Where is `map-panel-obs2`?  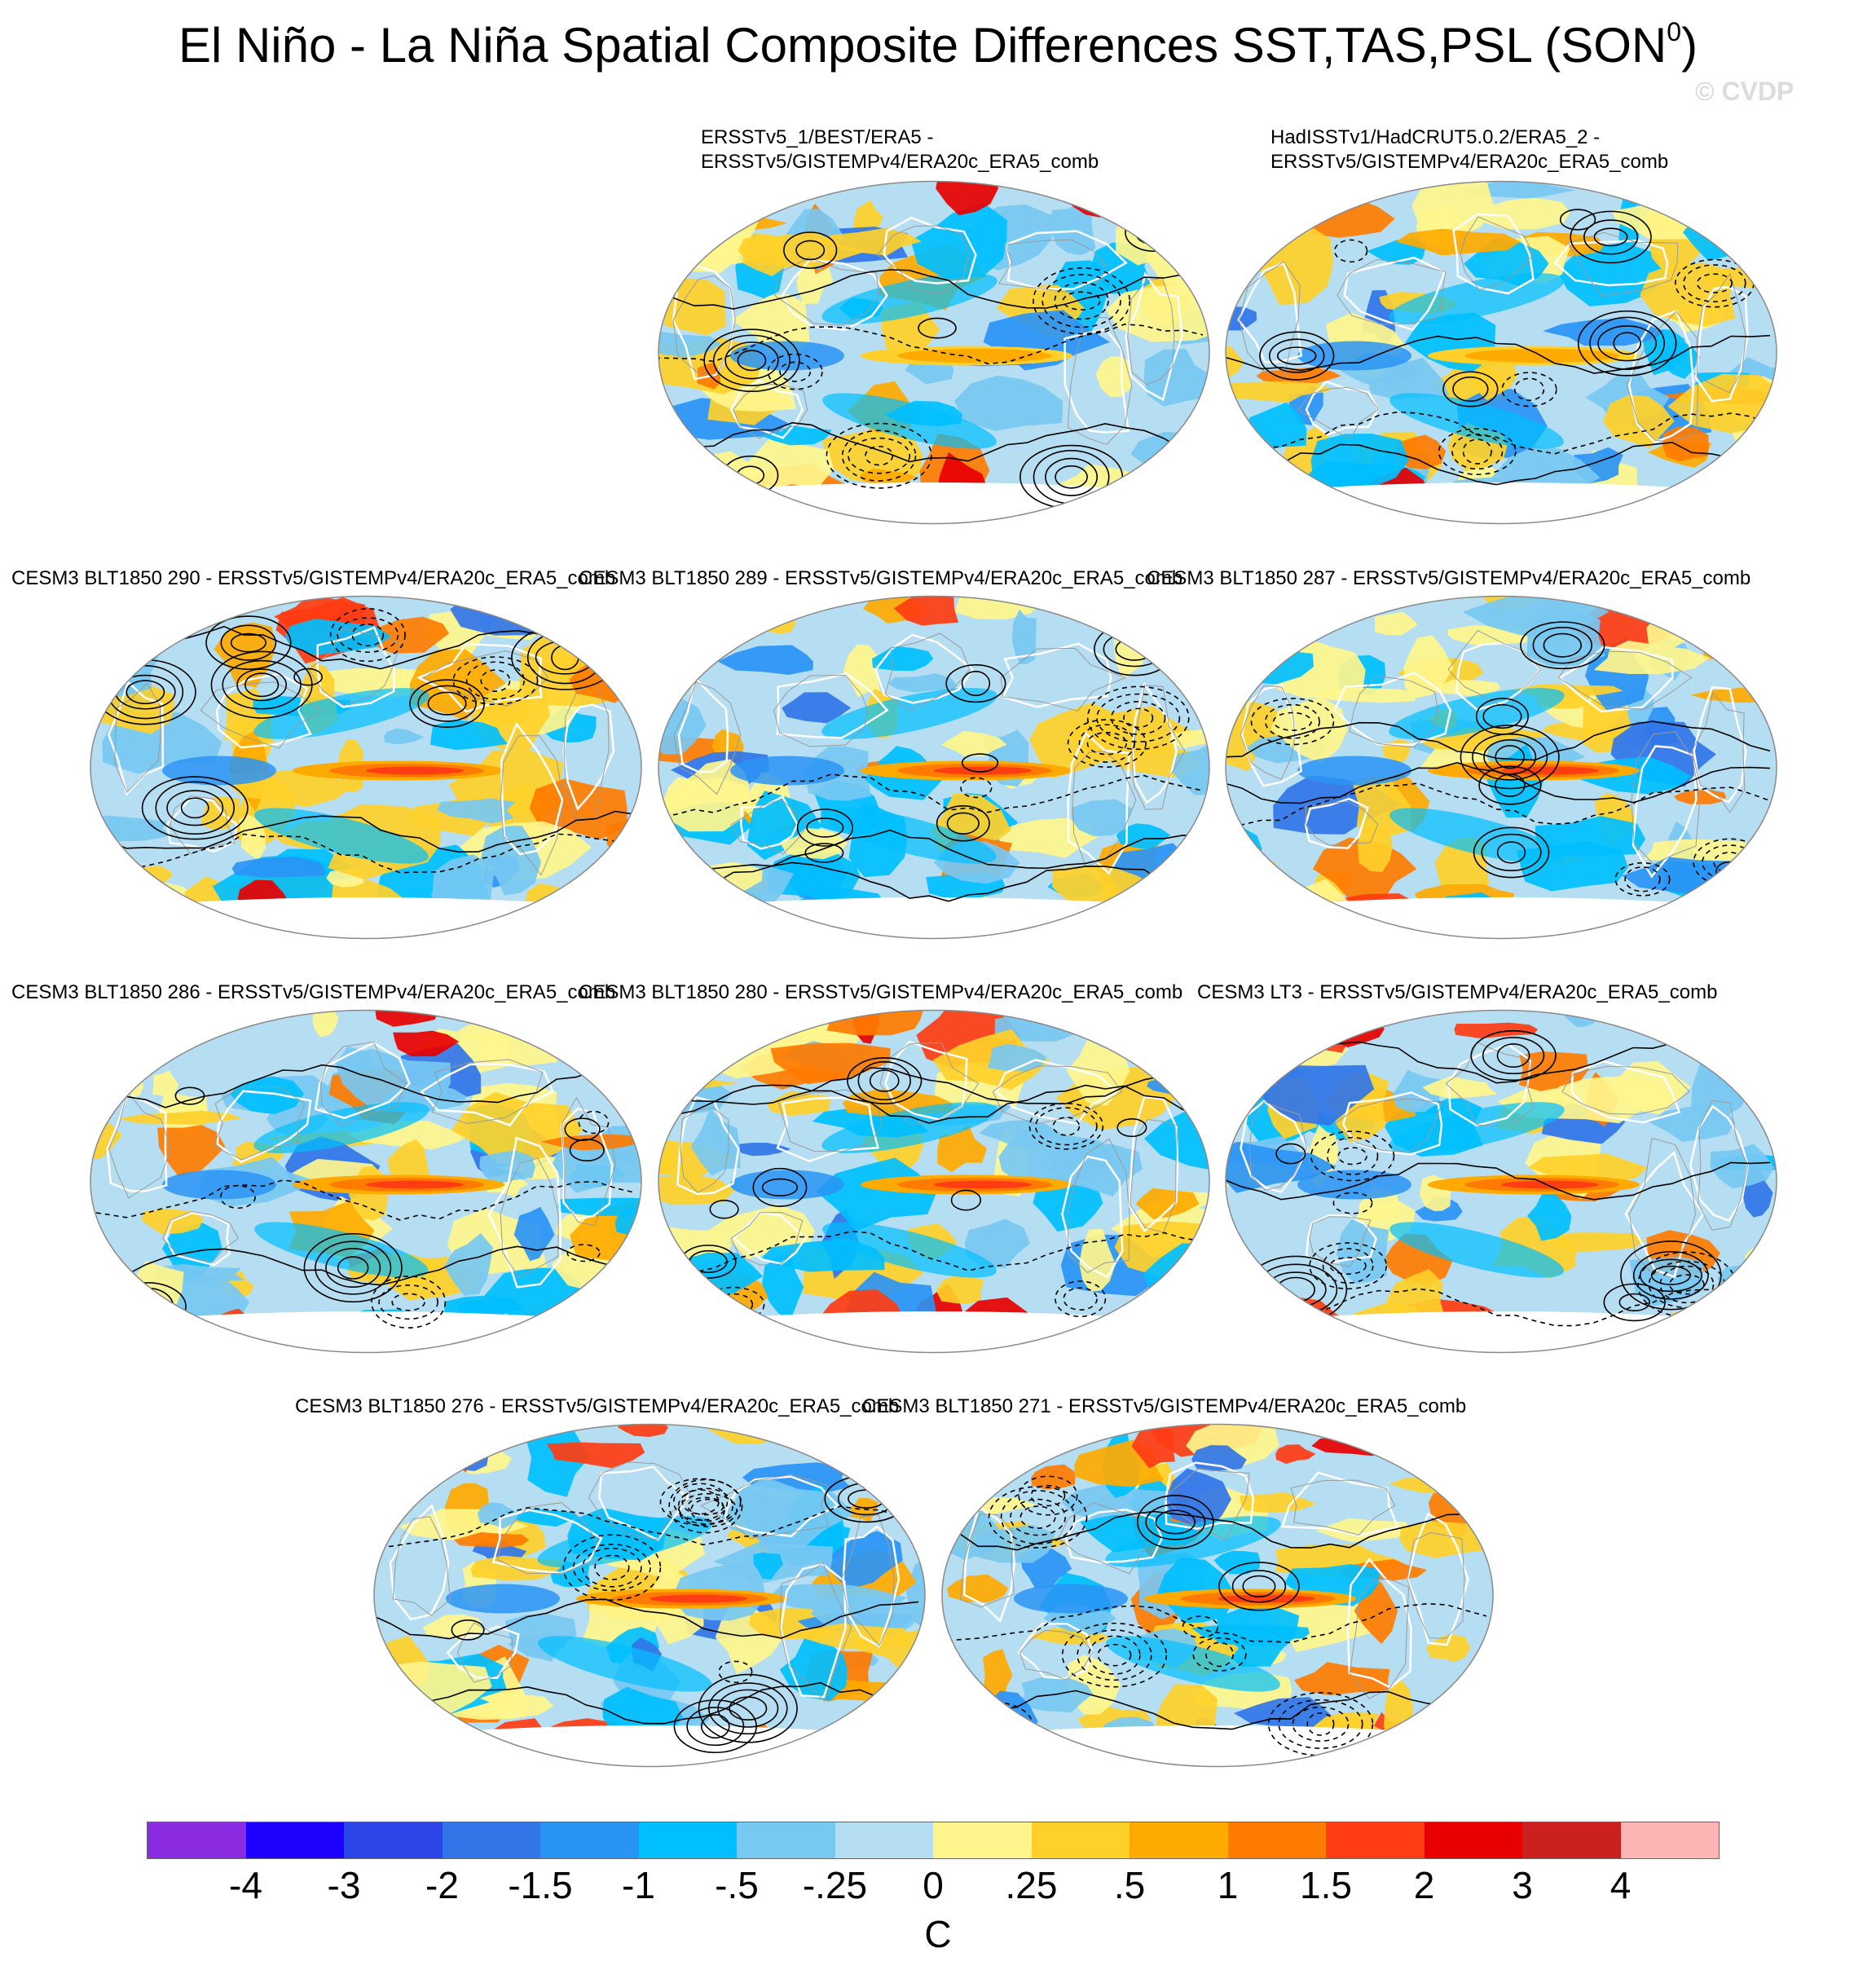 map-panel-obs2 is located at coordinates (1501, 353).